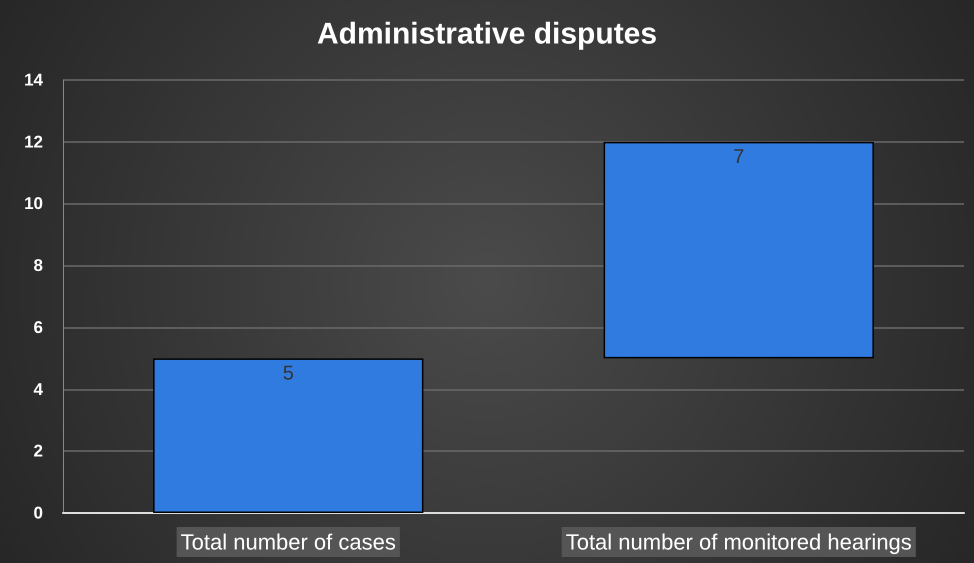 The width and height of the screenshot is (974, 563). I want to click on y-tick-label: 2, so click(38, 451).